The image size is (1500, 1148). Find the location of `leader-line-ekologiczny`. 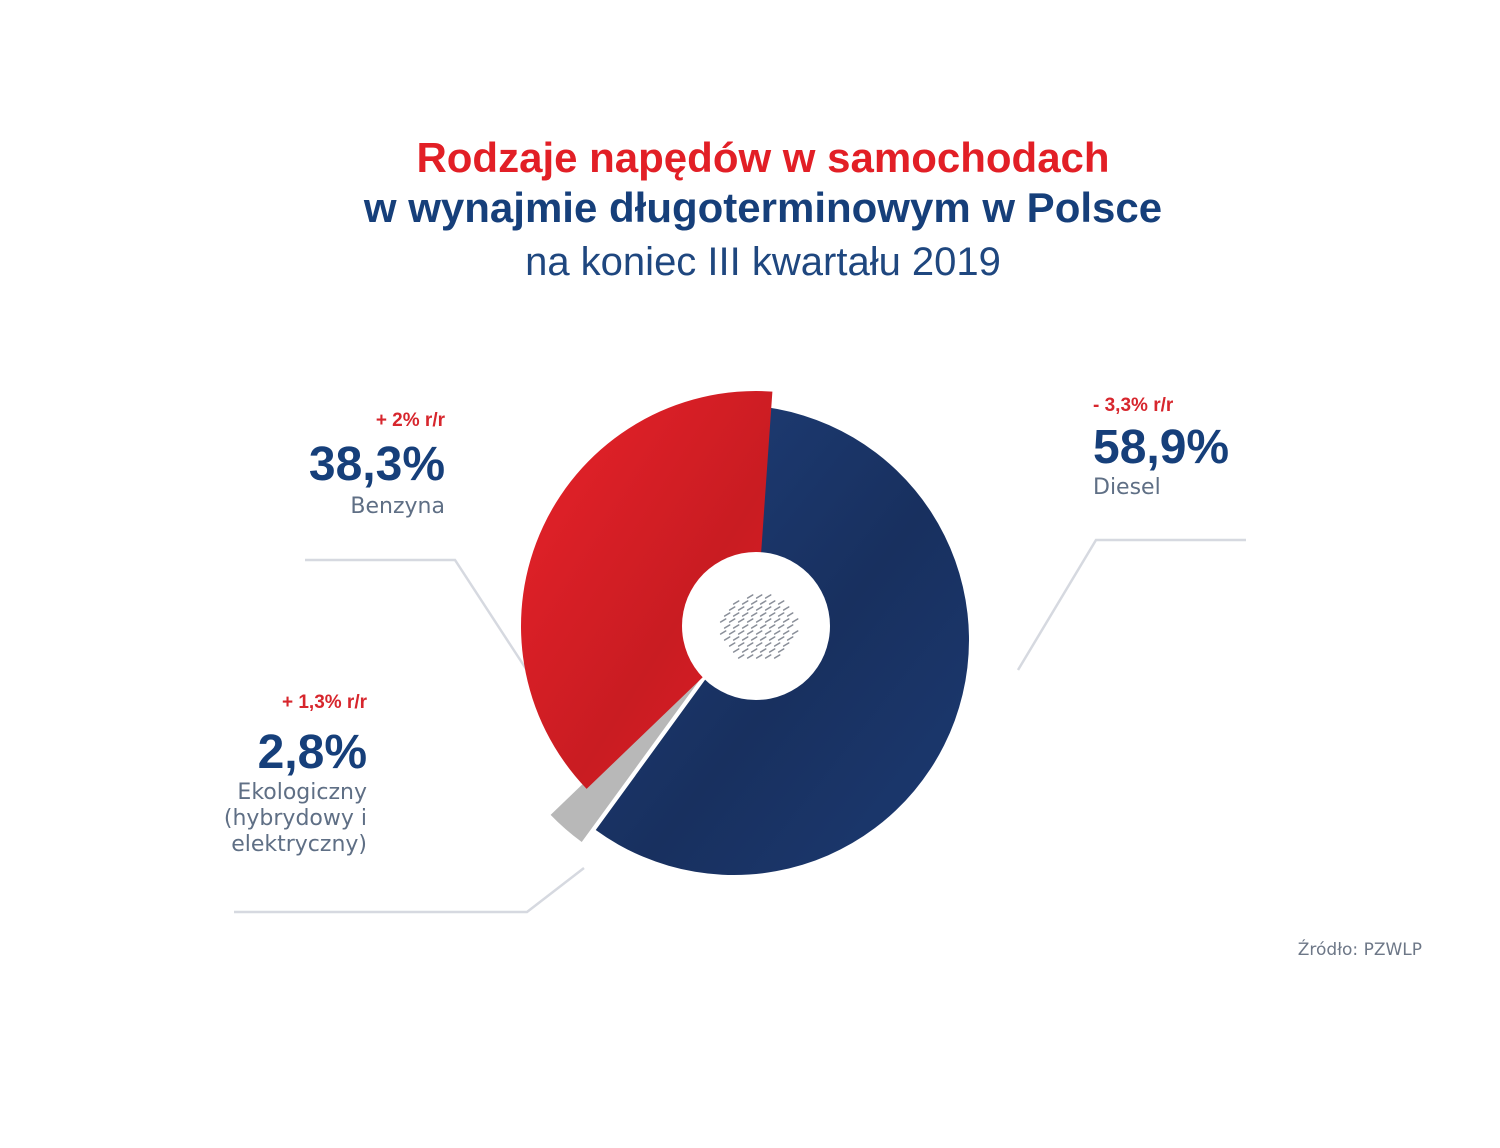

leader-line-ekologiczny is located at coordinates (409, 890).